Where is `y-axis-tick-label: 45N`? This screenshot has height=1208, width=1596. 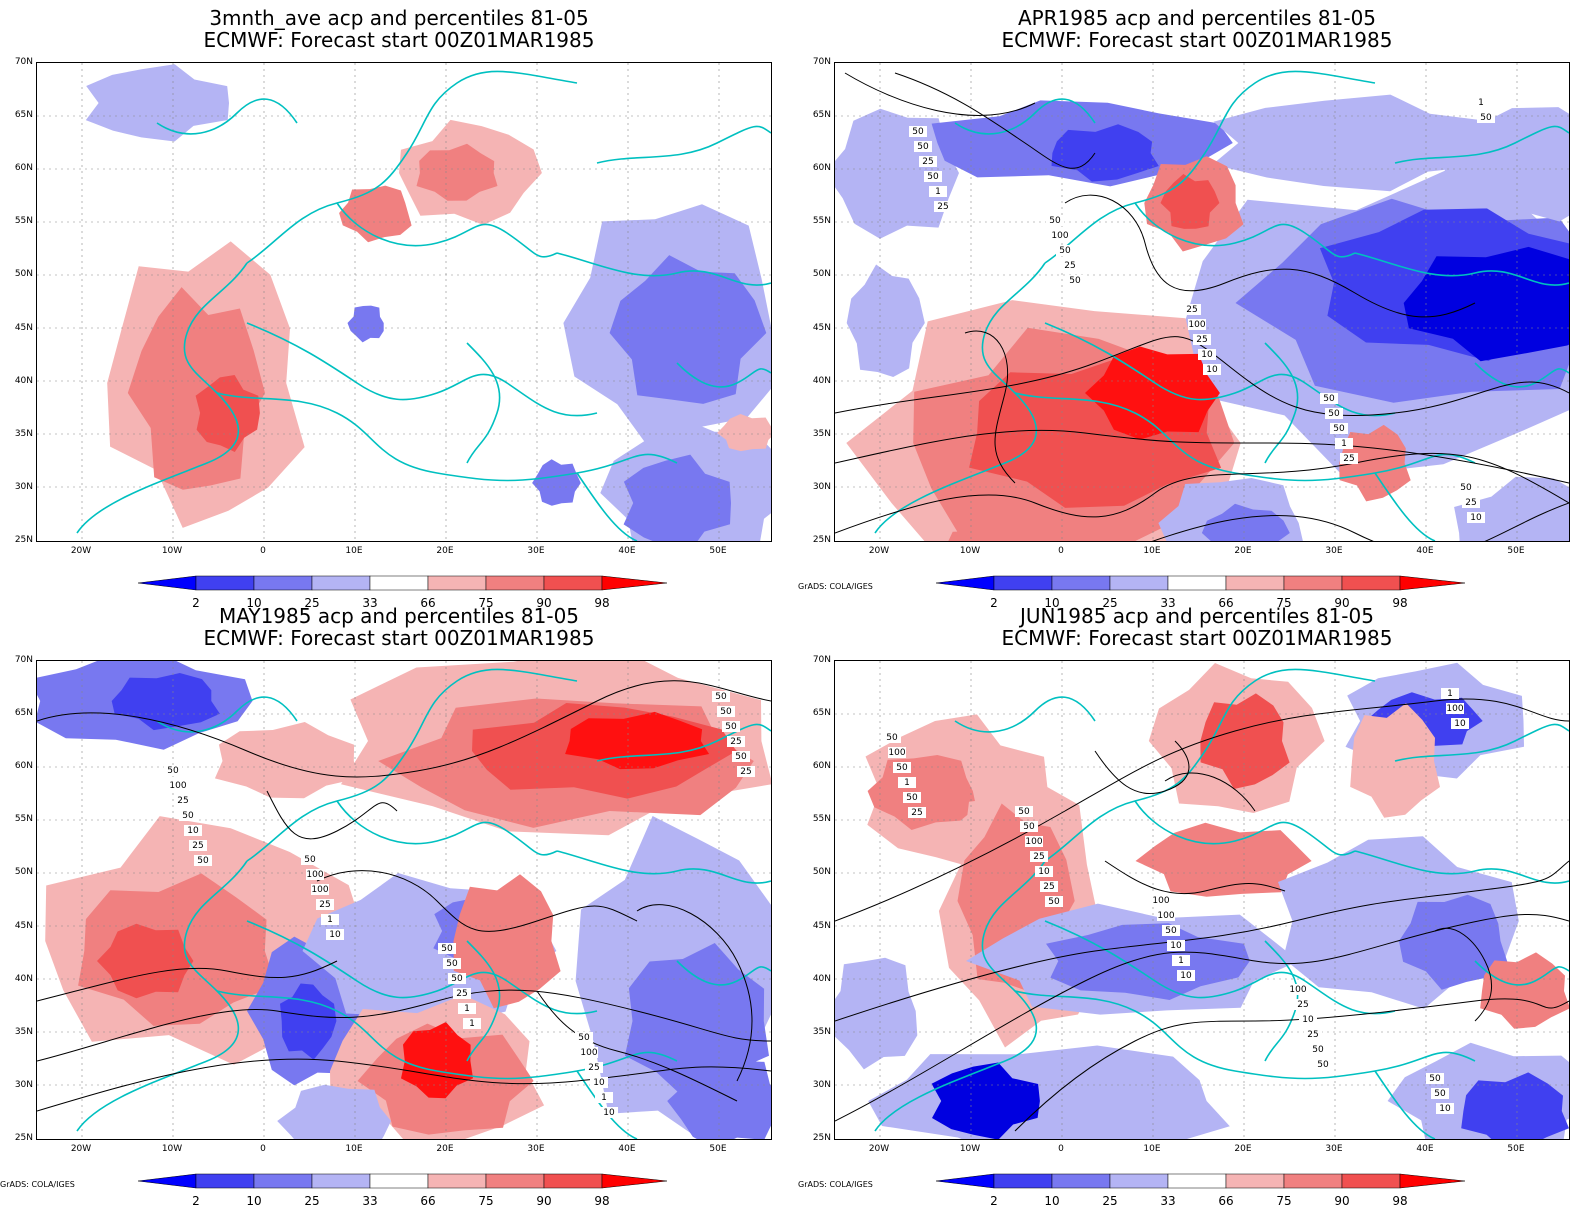 y-axis-tick-label: 45N is located at coordinates (23, 327).